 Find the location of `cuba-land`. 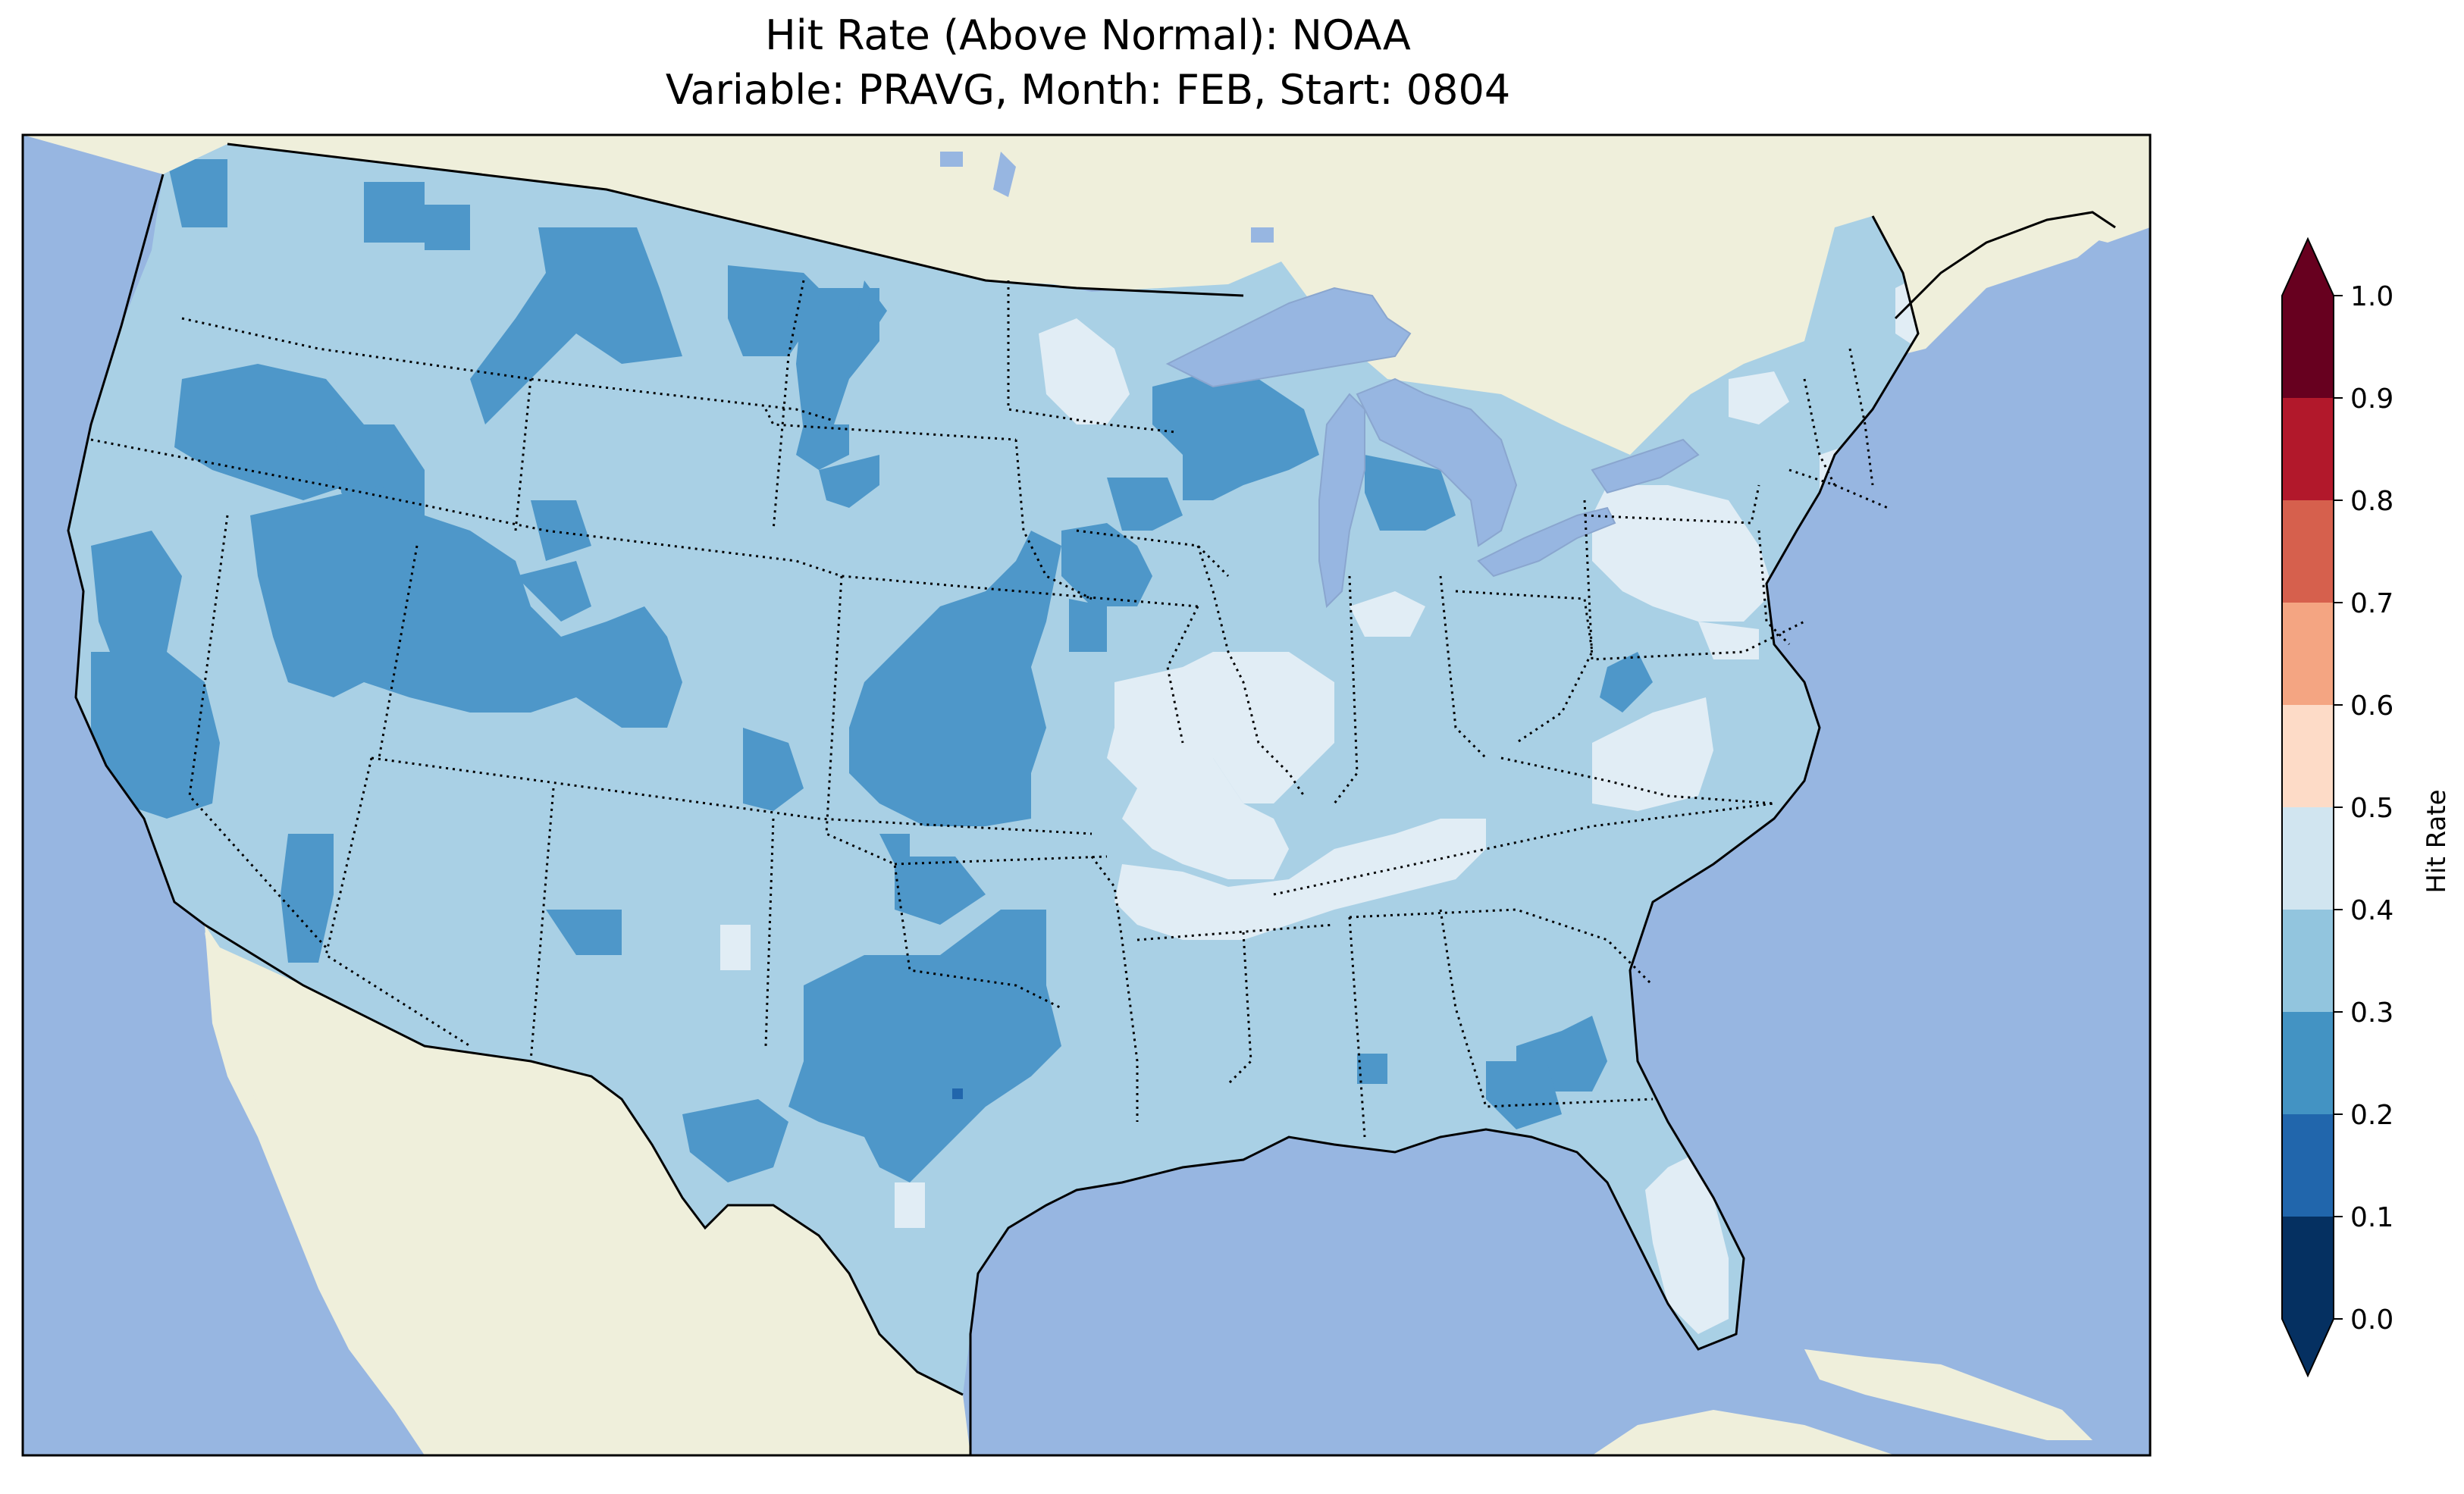

cuba-land is located at coordinates (1949, 1394).